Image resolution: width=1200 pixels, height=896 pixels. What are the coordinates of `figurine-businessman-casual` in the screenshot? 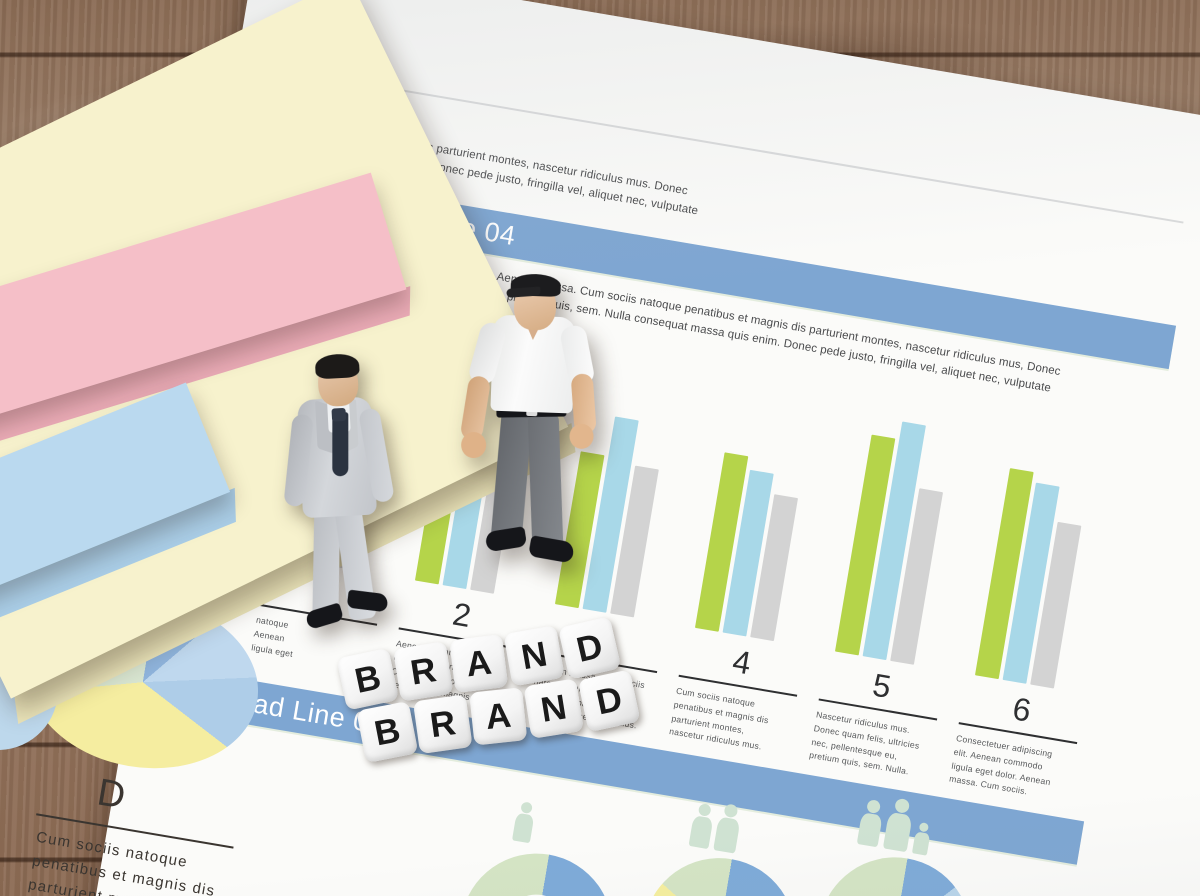 It's located at (530, 421).